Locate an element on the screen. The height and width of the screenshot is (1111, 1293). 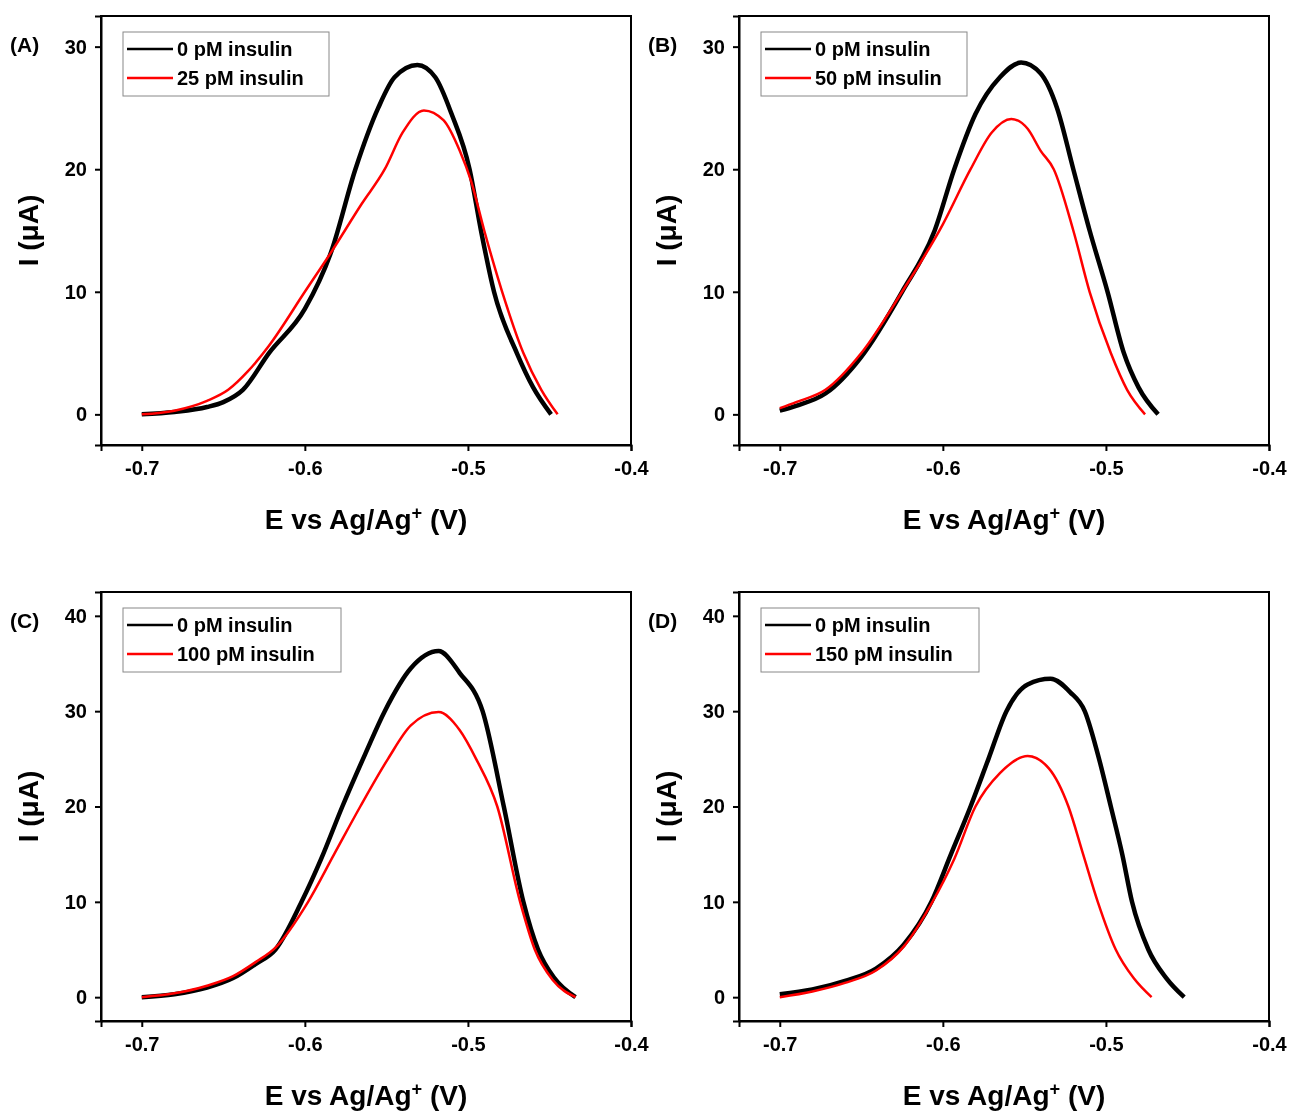
legend-label: 50 pM insulin is located at coordinates (878, 78).